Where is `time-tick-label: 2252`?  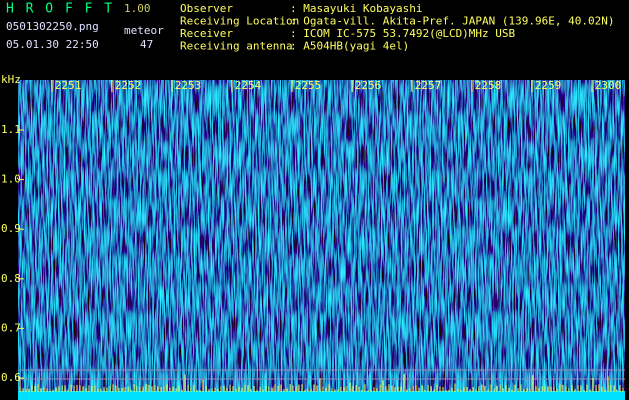 time-tick-label: 2252 is located at coordinates (128, 85).